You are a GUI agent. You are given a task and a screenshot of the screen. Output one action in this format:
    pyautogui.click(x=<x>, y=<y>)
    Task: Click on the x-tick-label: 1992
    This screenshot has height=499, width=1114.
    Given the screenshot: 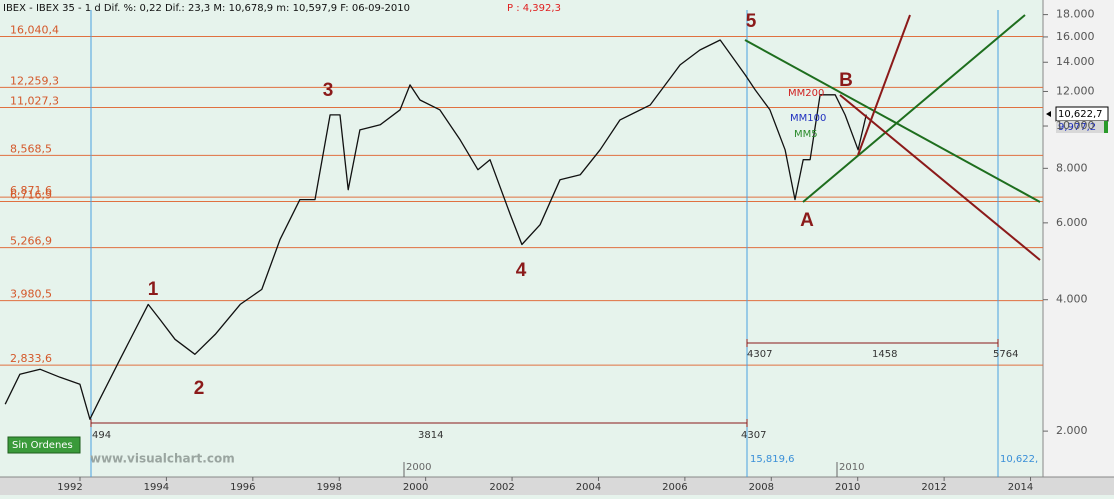 What is the action you would take?
    pyautogui.click(x=69, y=487)
    